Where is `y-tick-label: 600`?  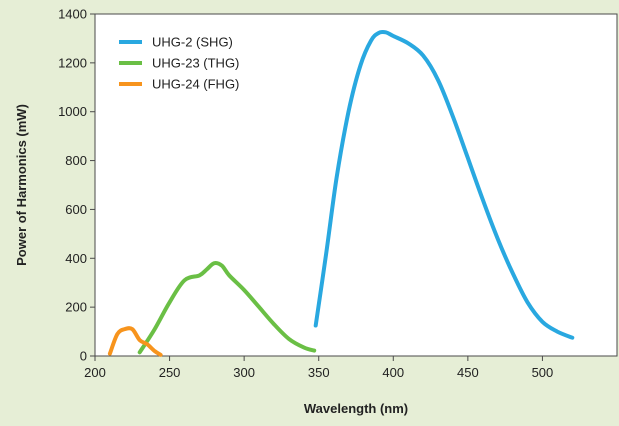 y-tick-label: 600 is located at coordinates (76, 209).